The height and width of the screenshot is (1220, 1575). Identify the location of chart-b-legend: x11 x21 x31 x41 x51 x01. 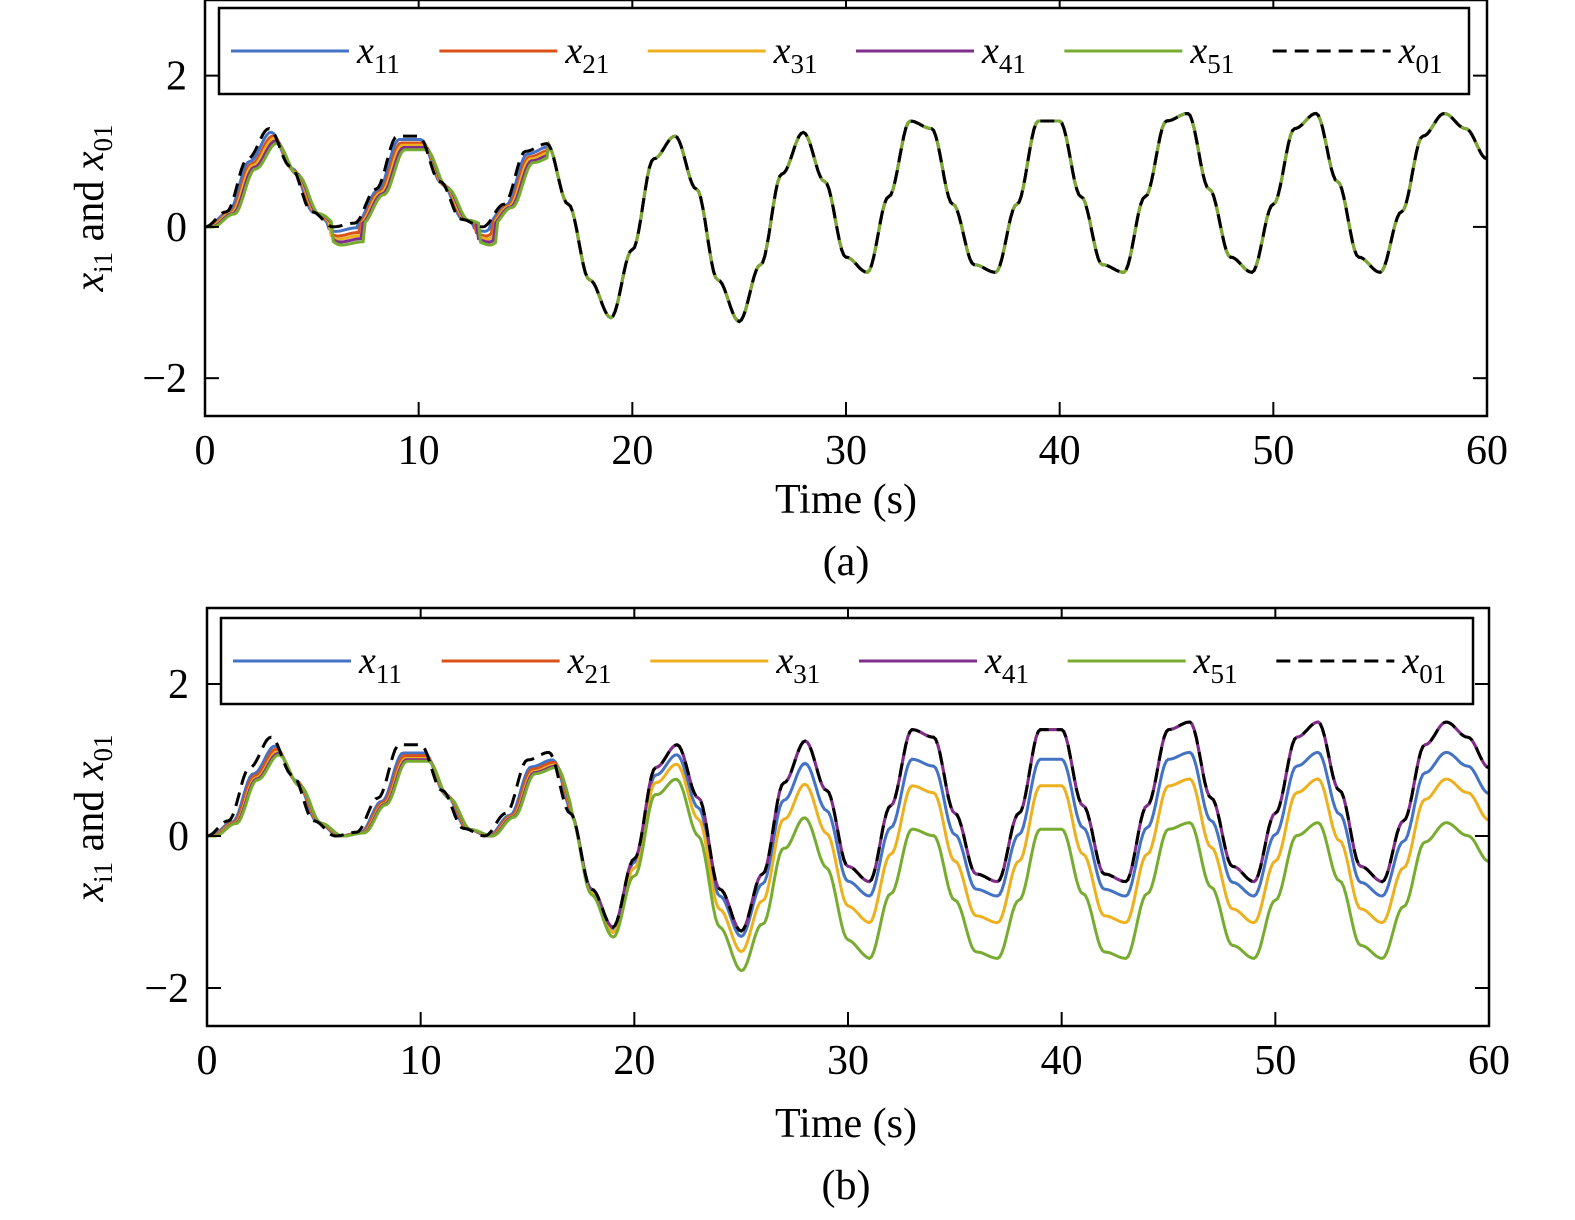
(847, 661).